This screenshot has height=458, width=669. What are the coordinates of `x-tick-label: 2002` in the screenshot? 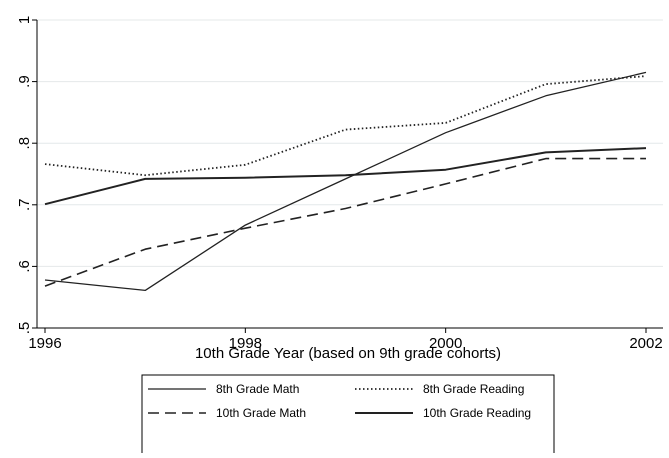 It's located at (645, 343).